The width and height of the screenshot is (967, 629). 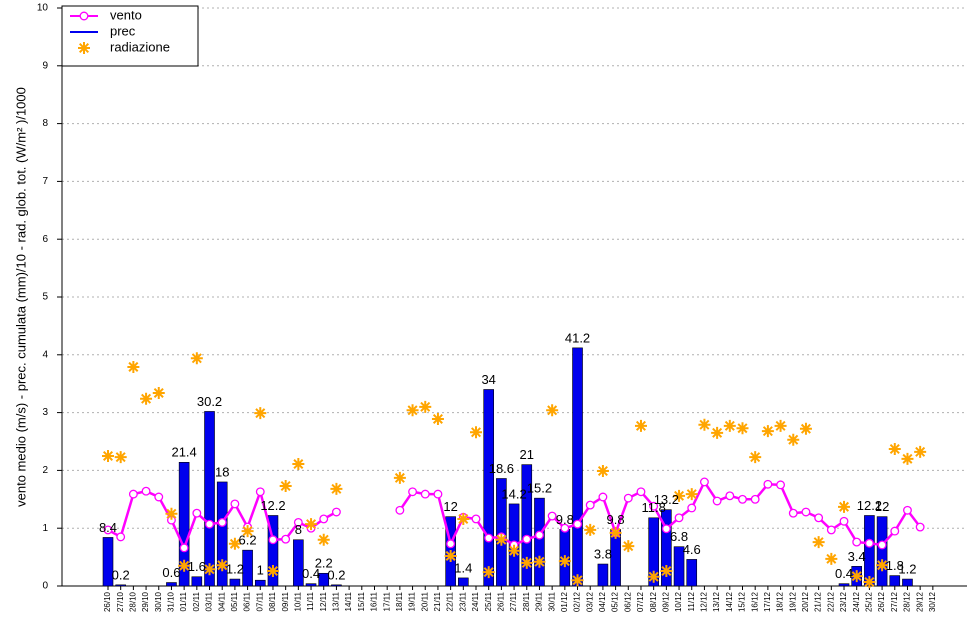 What do you see at coordinates (704, 601) in the screenshot?
I see `x-tick-label: 12/12` at bounding box center [704, 601].